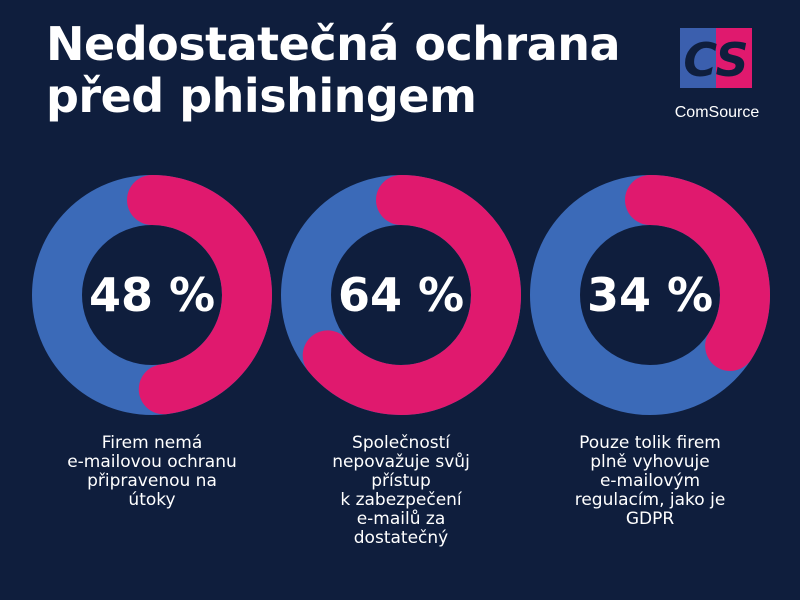 This screenshot has height=600, width=800. I want to click on donut-3-caption-line: plně vyhovuje, so click(650, 462).